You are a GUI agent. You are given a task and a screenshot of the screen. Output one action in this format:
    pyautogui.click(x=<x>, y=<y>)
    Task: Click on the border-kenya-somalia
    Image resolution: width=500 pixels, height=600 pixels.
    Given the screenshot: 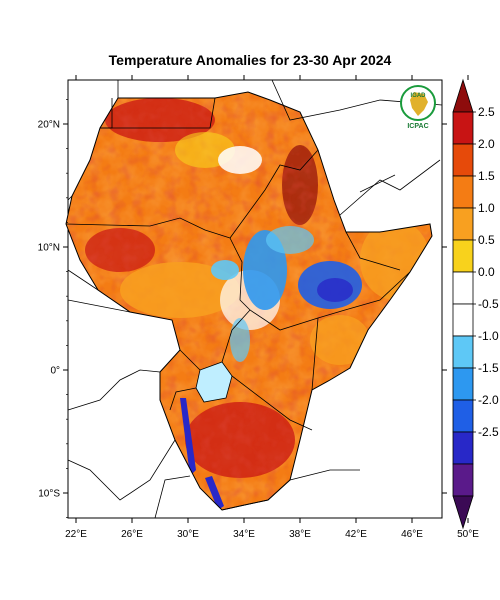 What is the action you would take?
    pyautogui.click(x=315, y=354)
    